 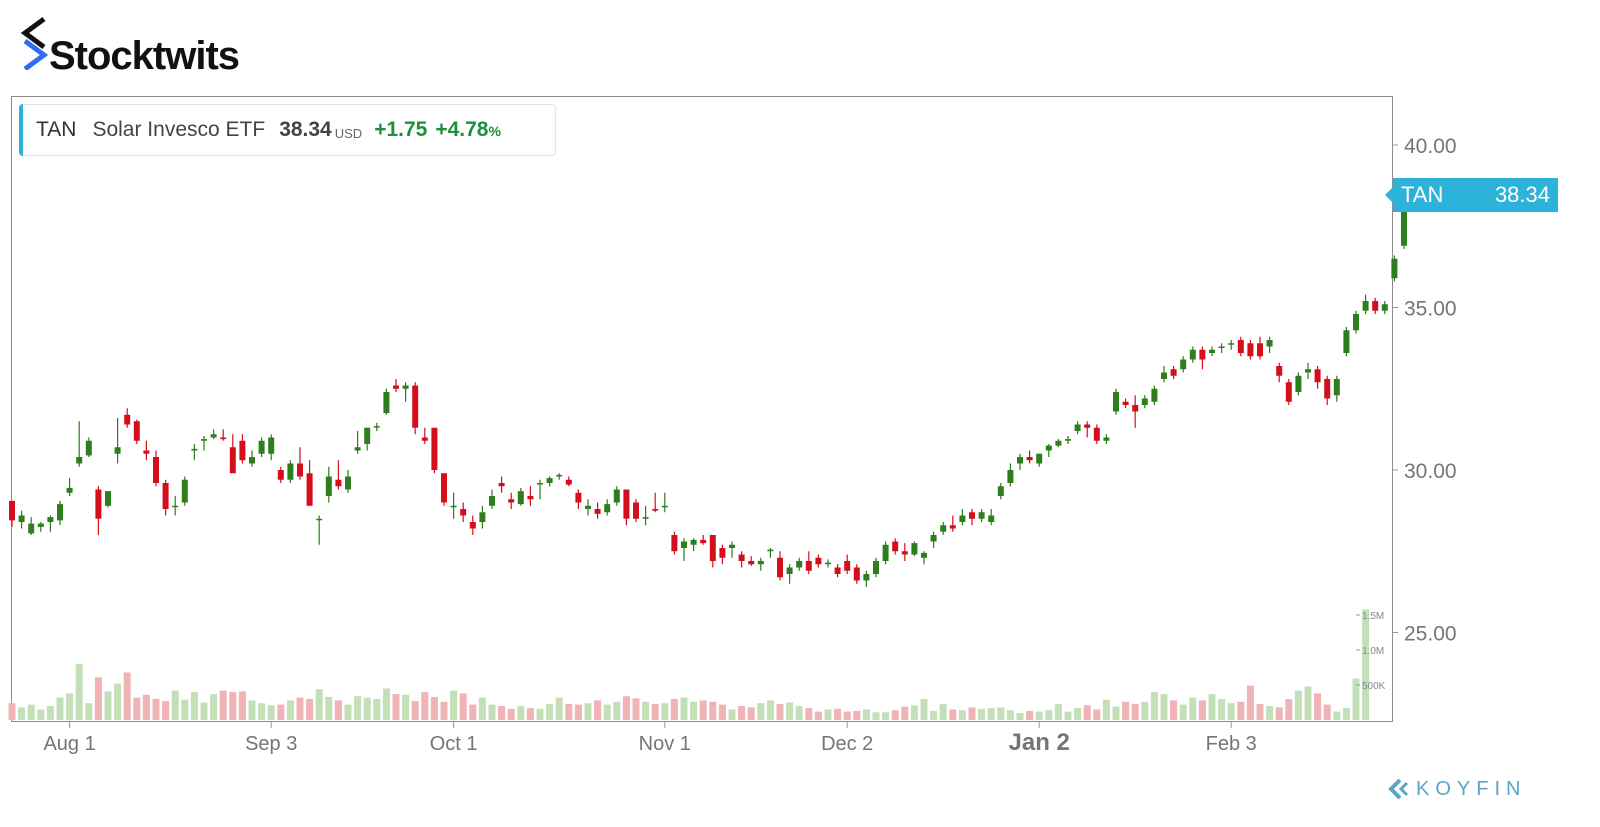 What do you see at coordinates (1039, 742) in the screenshot?
I see `x-tick-label: Jan 2` at bounding box center [1039, 742].